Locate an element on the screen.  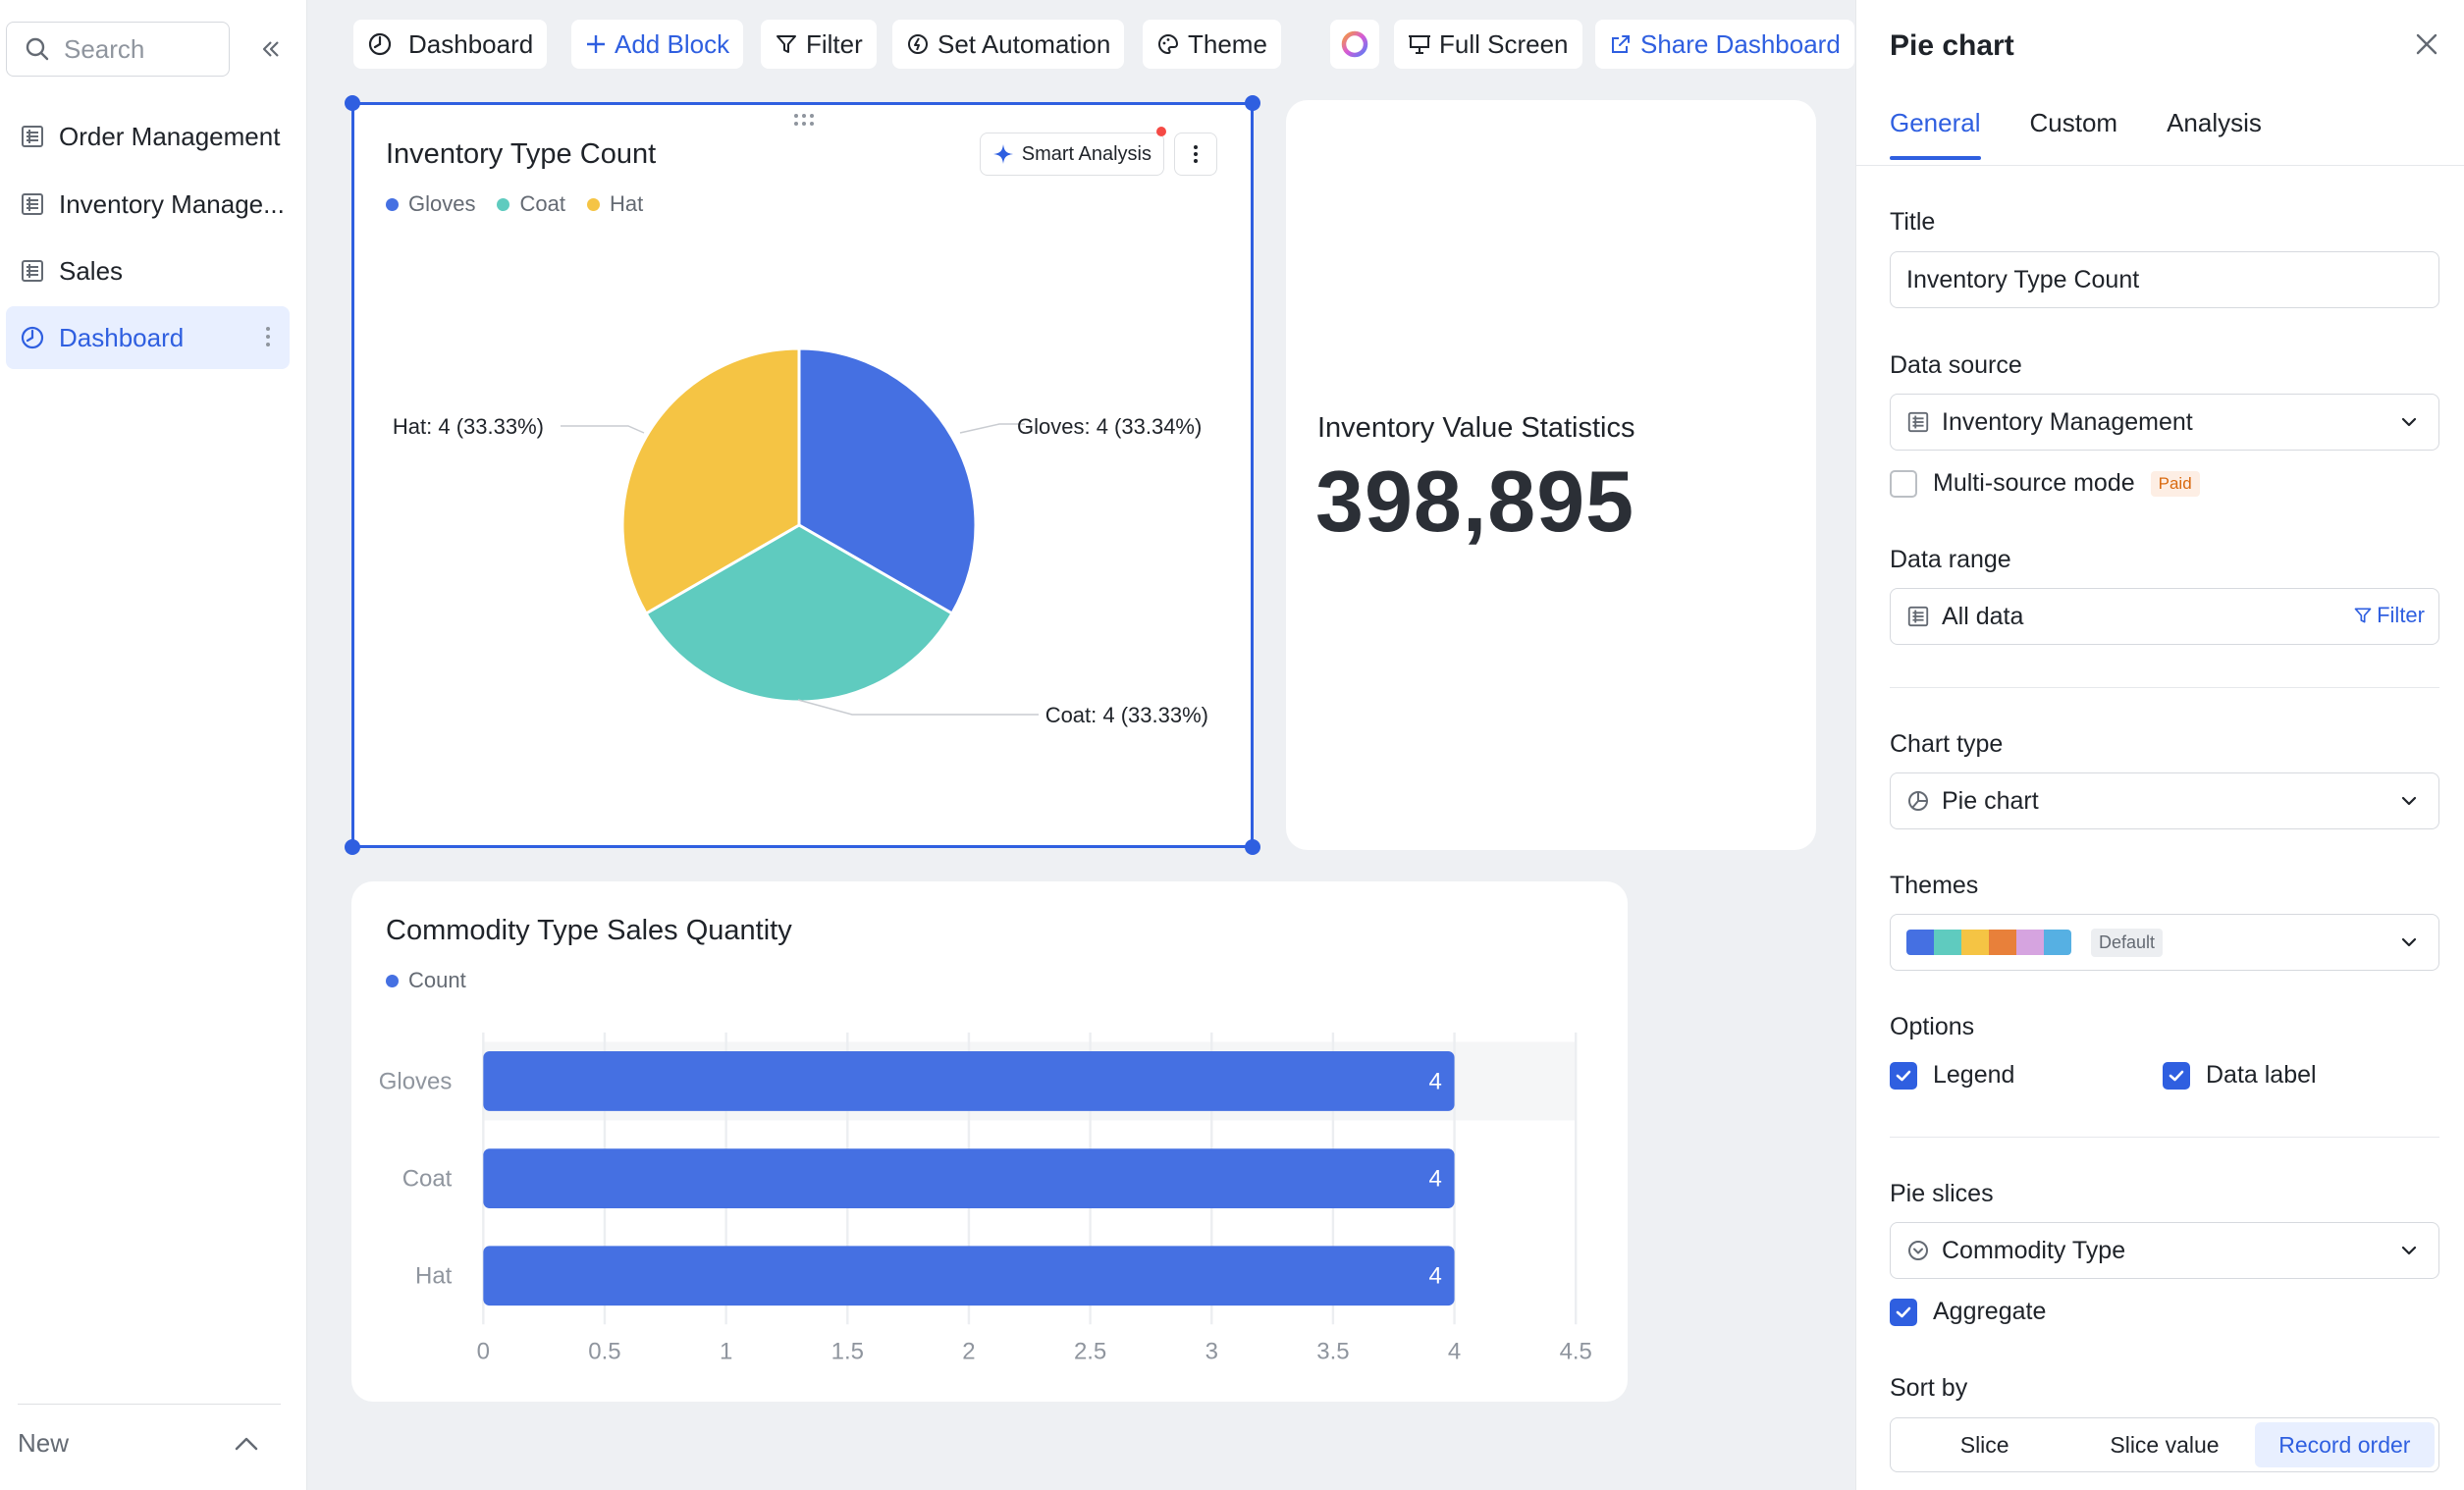
chart-type-select: Pie chart is located at coordinates (2164, 800).